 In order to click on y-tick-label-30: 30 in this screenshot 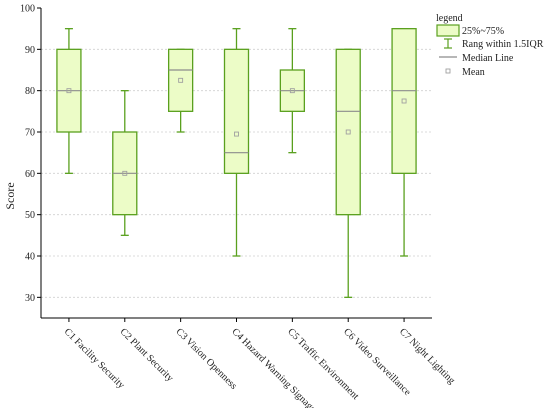, I will do `click(30, 298)`.